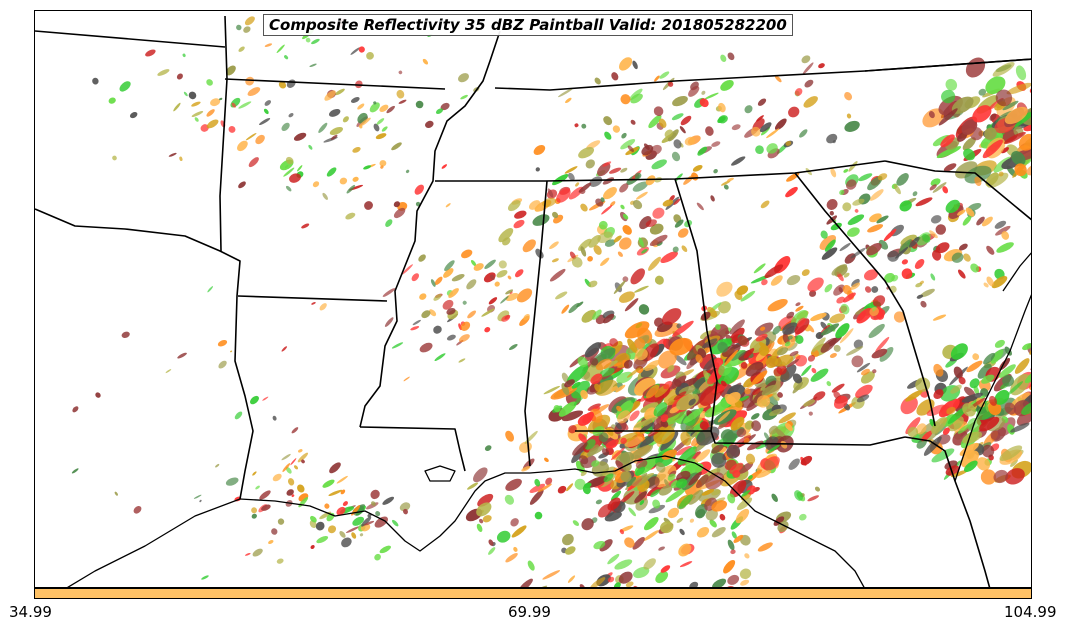 This screenshot has height=633, width=1070. What do you see at coordinates (130, 39) in the screenshot?
I see `border-north-left` at bounding box center [130, 39].